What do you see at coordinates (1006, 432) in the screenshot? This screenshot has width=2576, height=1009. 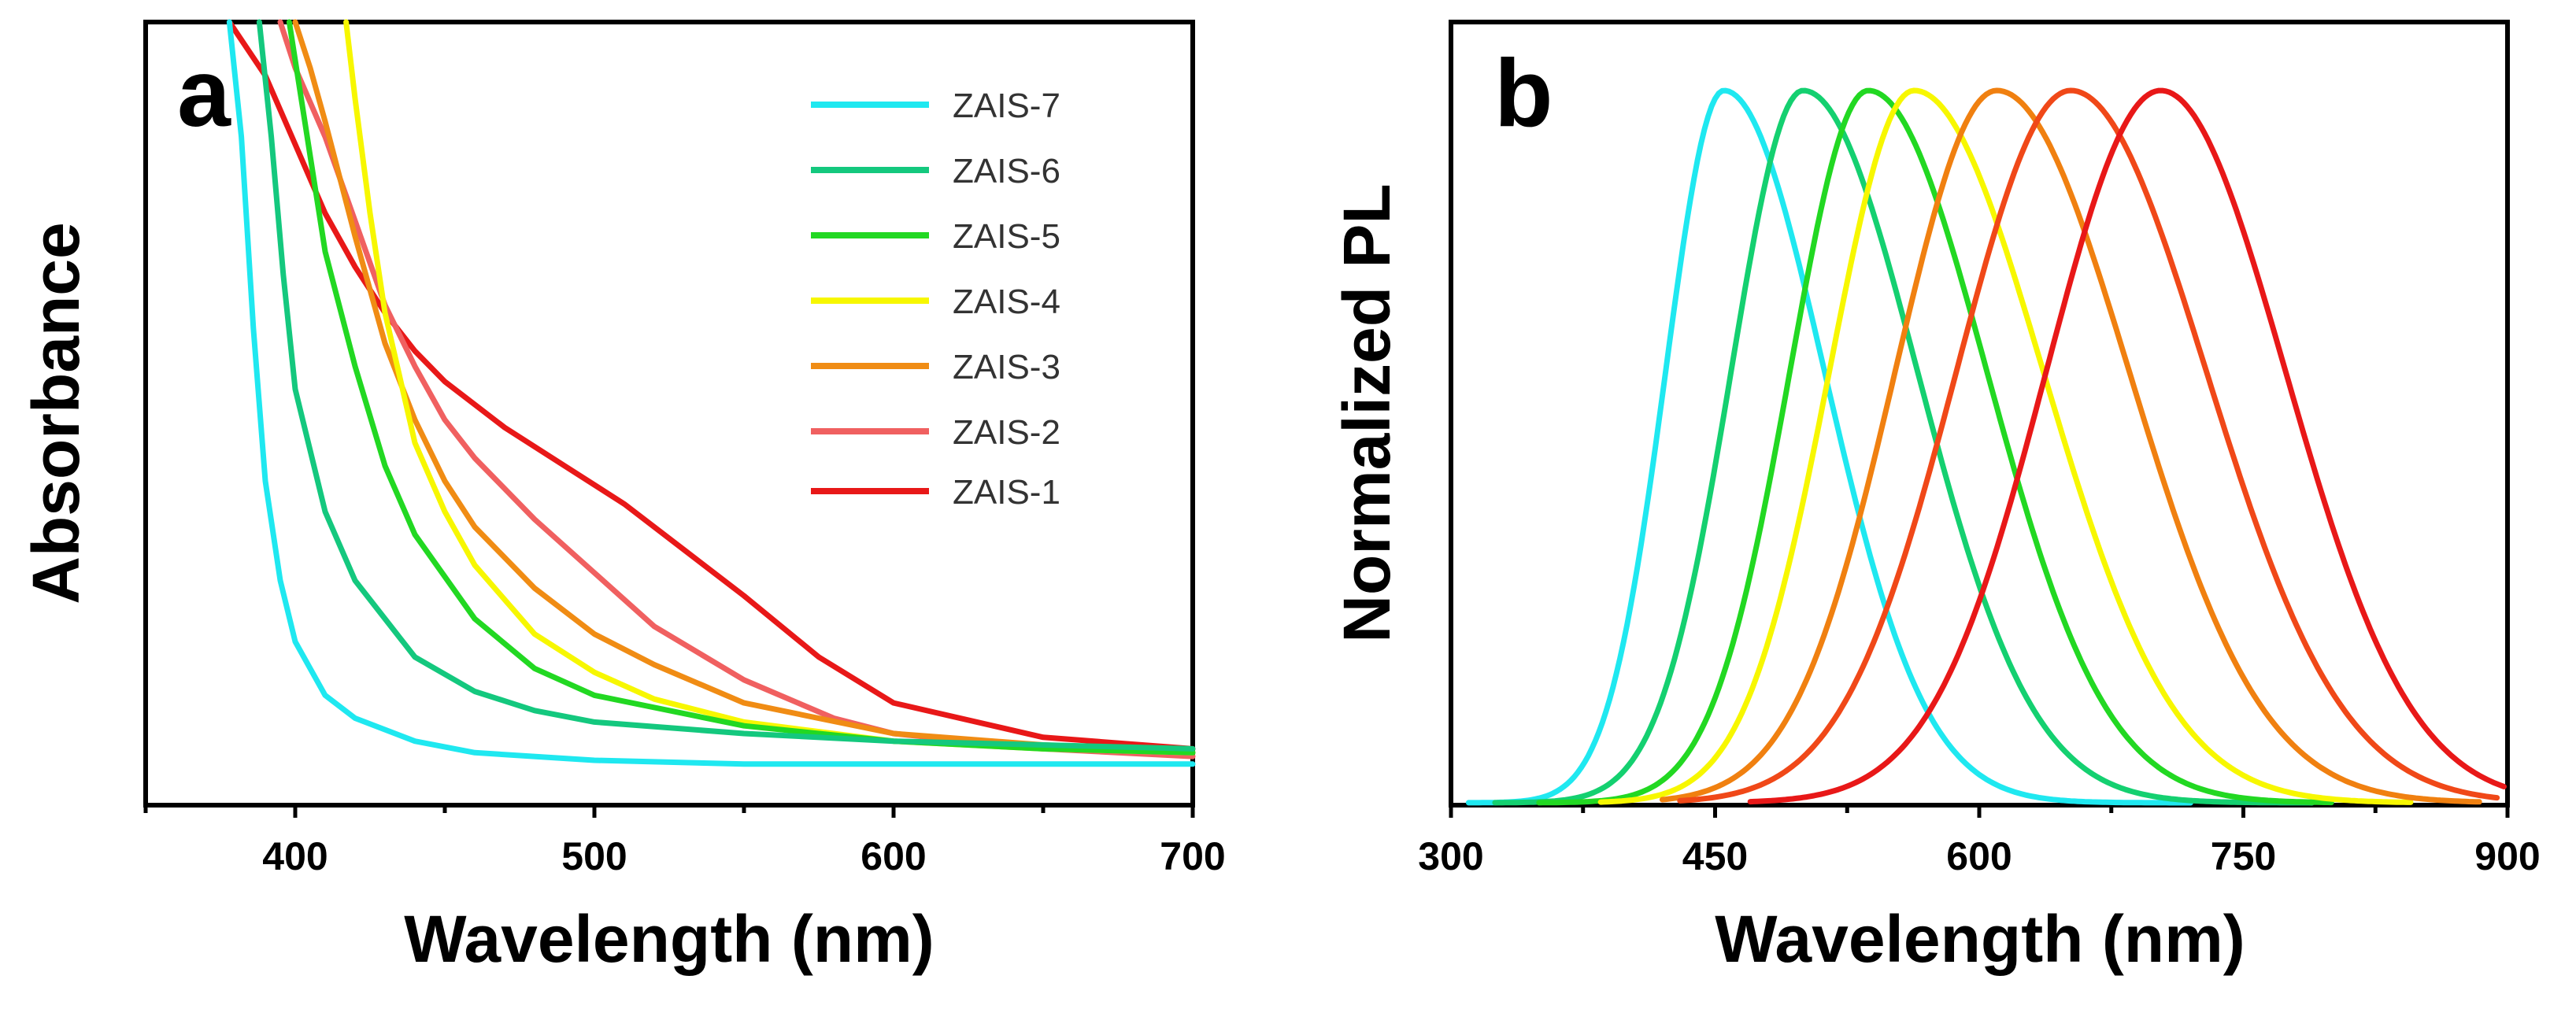 I see `legend-label-zais-2: ZAIS-2` at bounding box center [1006, 432].